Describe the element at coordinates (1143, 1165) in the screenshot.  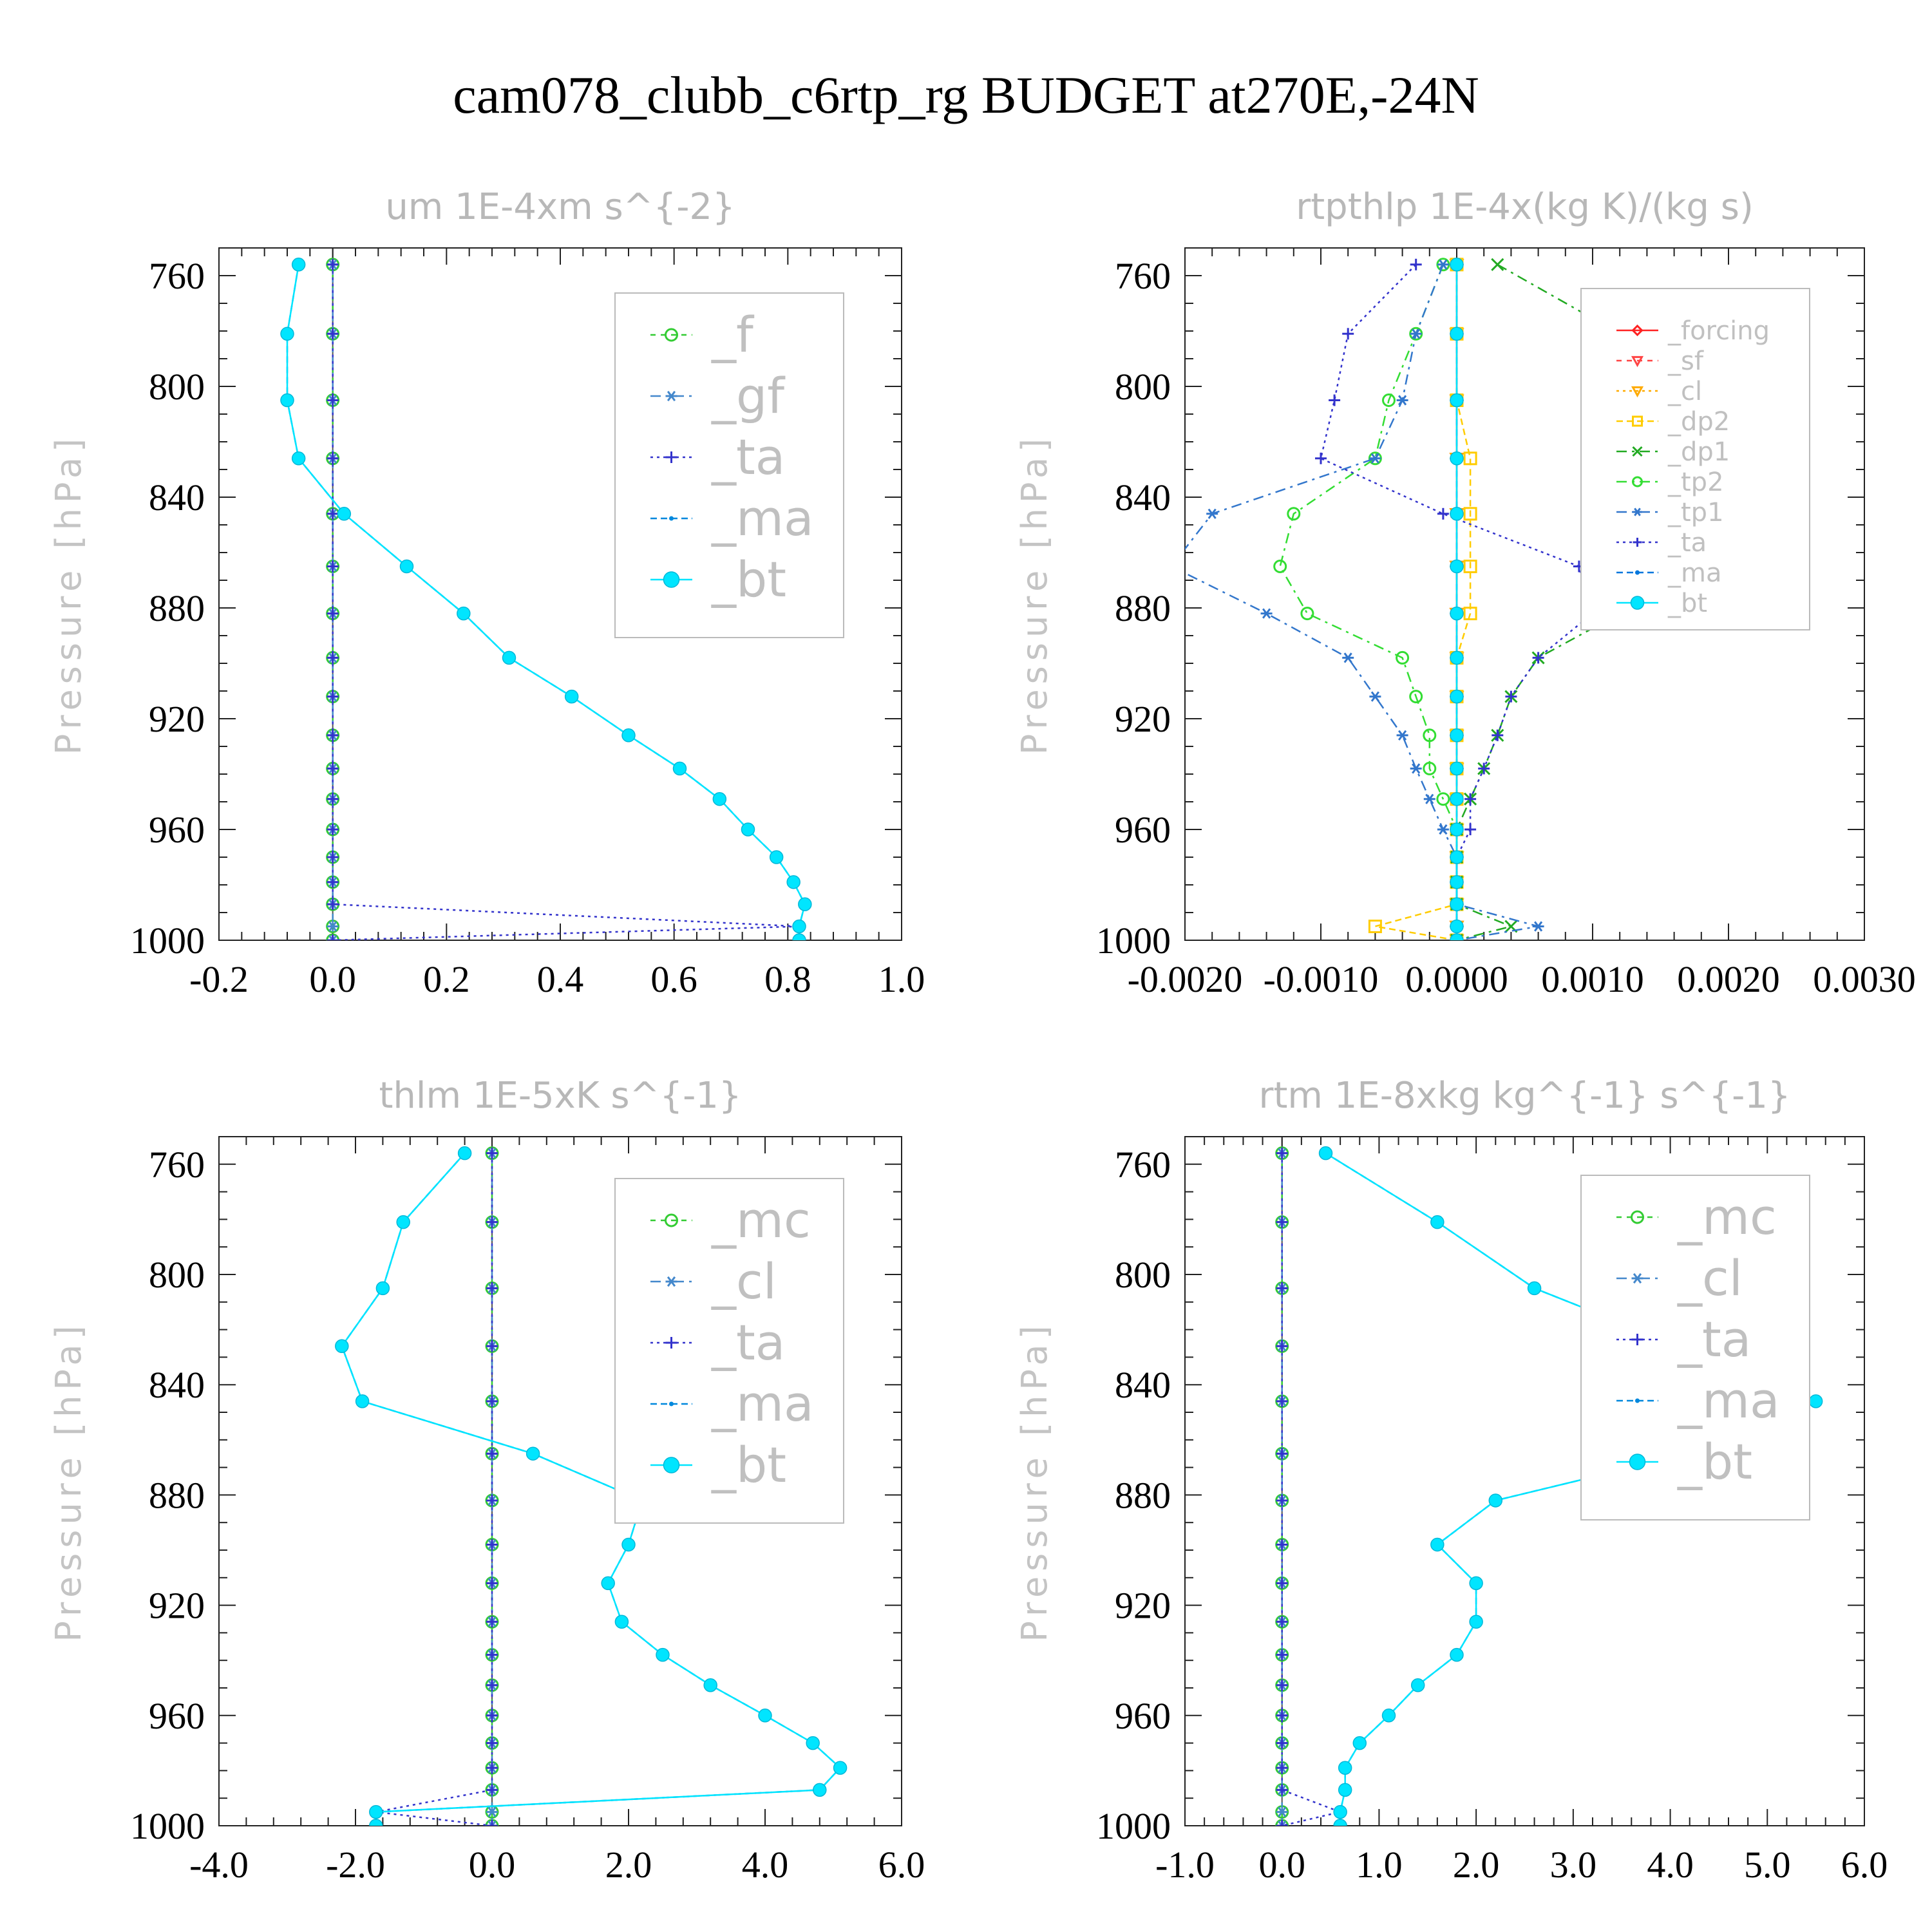
I see `y-tick-label: 760` at that location.